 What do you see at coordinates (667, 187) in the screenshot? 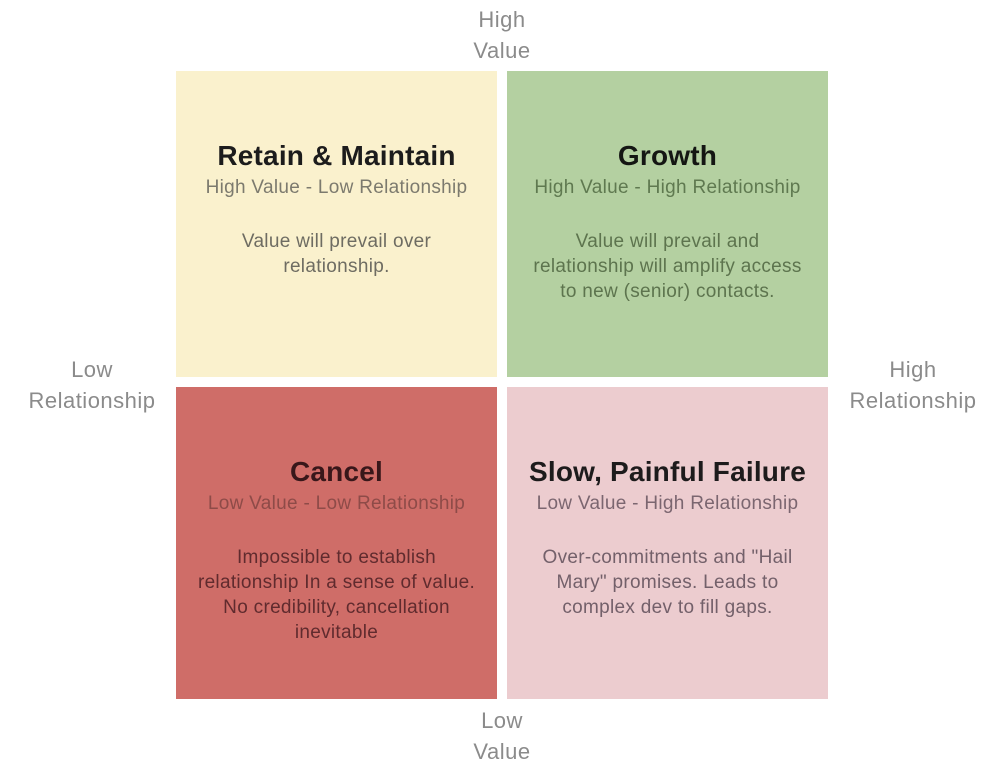
I see `quadrant-subtitle: High Value - High Relationship` at bounding box center [667, 187].